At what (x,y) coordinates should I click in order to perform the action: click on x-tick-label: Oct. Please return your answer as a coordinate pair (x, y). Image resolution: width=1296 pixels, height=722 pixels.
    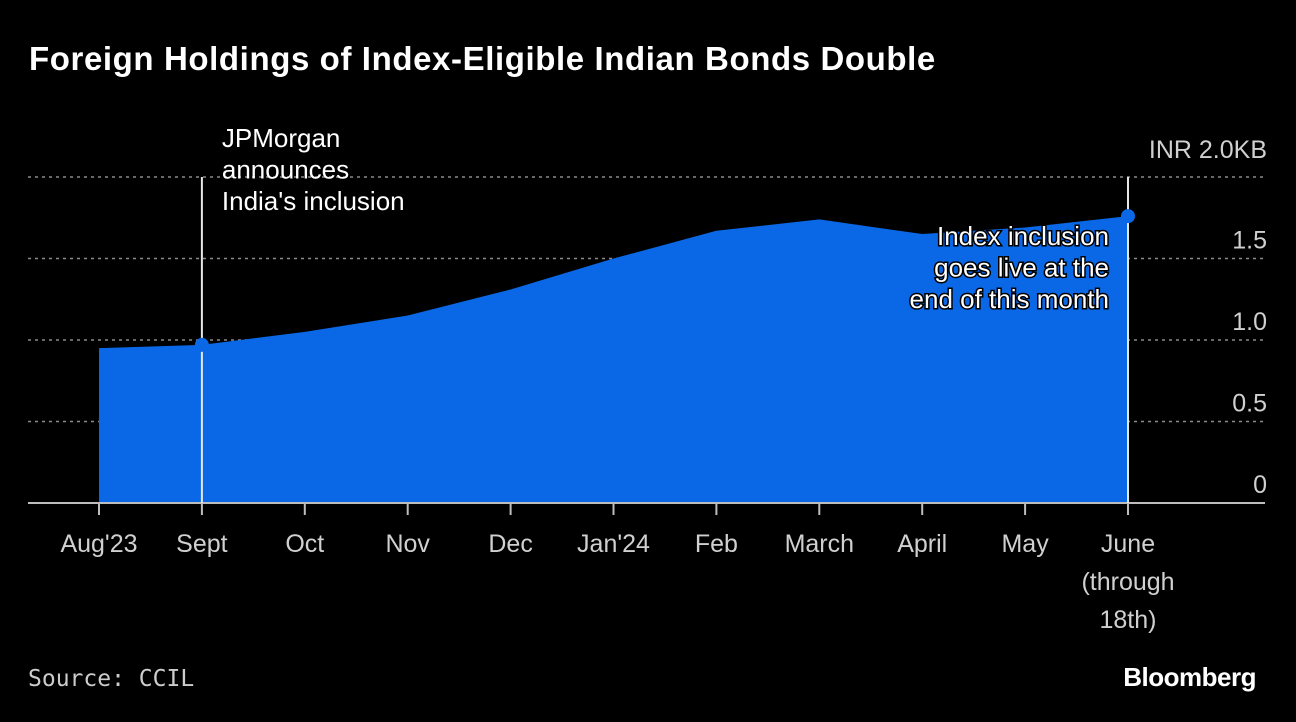
    Looking at the image, I should click on (304, 544).